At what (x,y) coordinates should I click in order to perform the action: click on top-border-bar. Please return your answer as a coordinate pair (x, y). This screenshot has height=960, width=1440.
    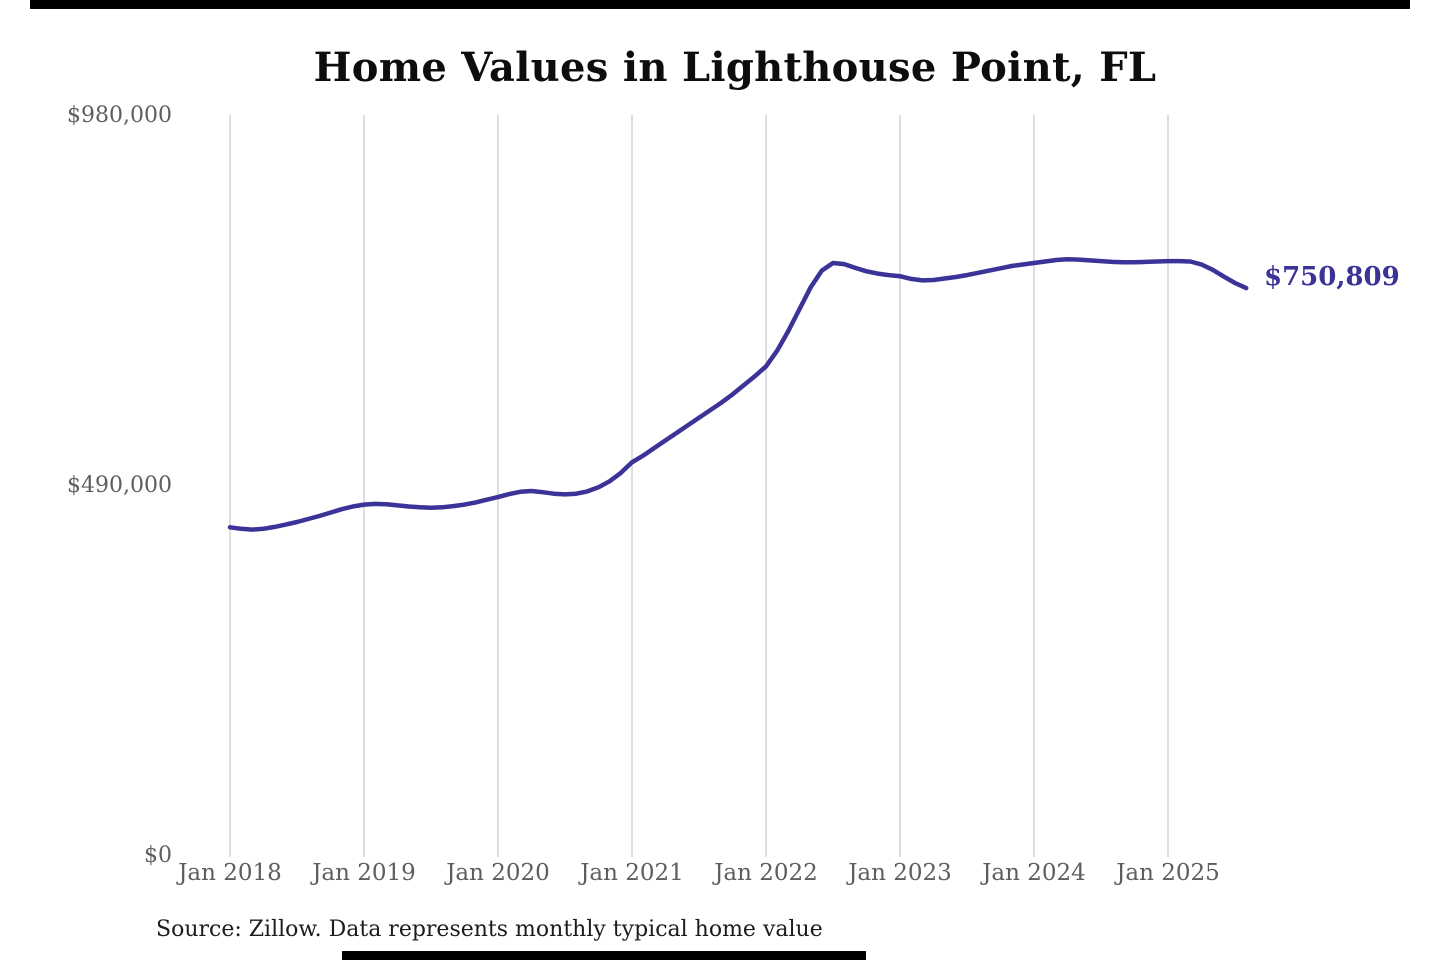
    Looking at the image, I should click on (720, 4).